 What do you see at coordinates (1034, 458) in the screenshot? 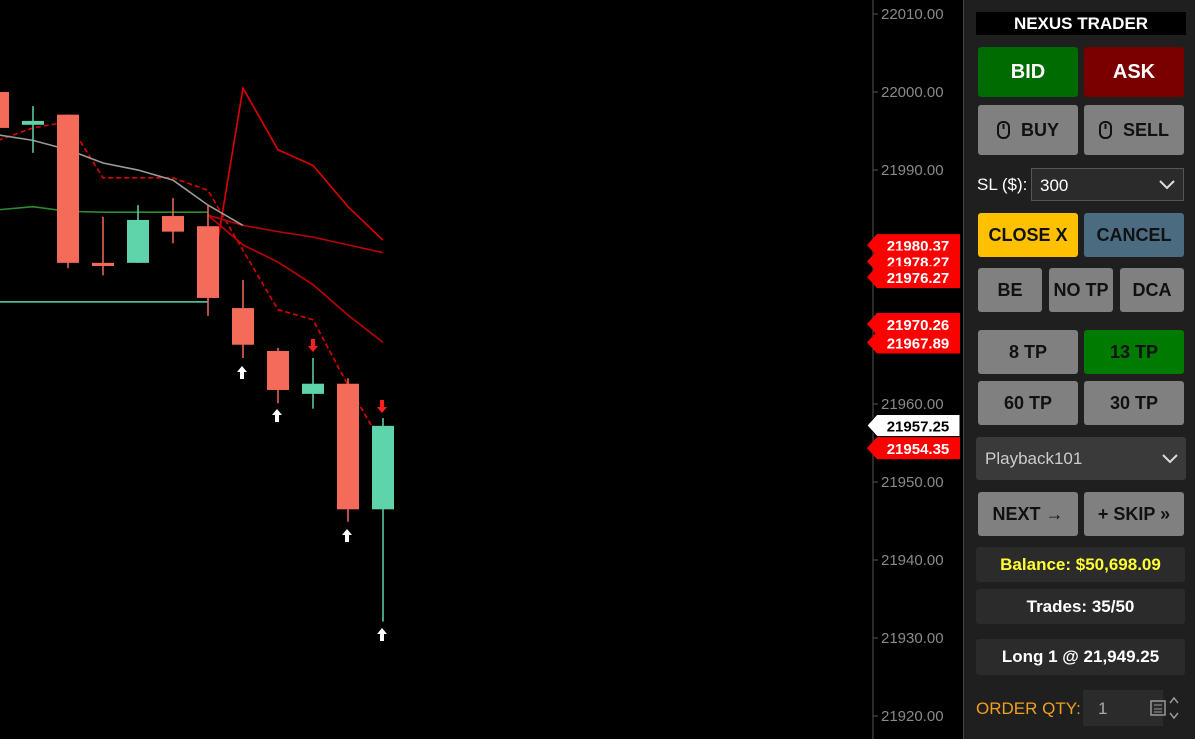
I see `playback-value: Playback101` at bounding box center [1034, 458].